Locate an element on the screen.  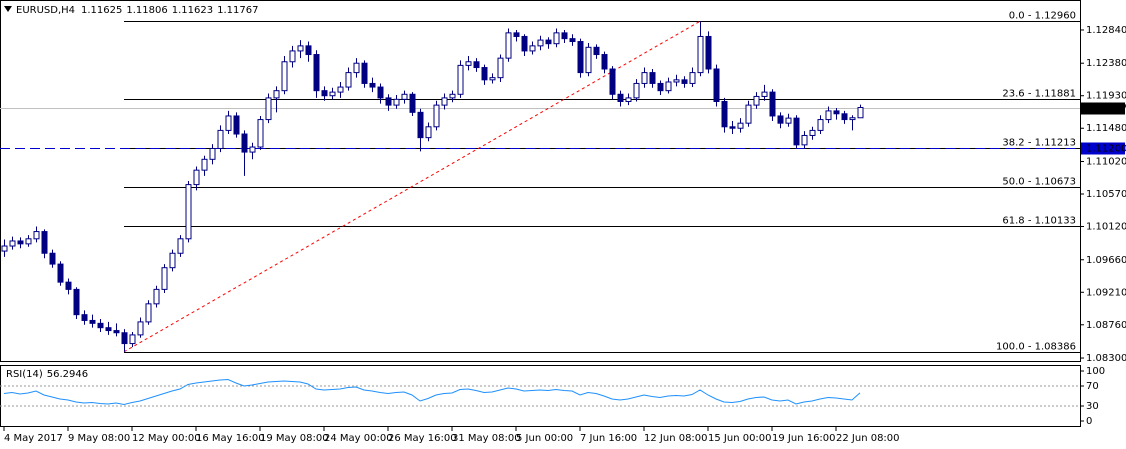
y-tick-label: 1.08300 is located at coordinates (1106, 358).